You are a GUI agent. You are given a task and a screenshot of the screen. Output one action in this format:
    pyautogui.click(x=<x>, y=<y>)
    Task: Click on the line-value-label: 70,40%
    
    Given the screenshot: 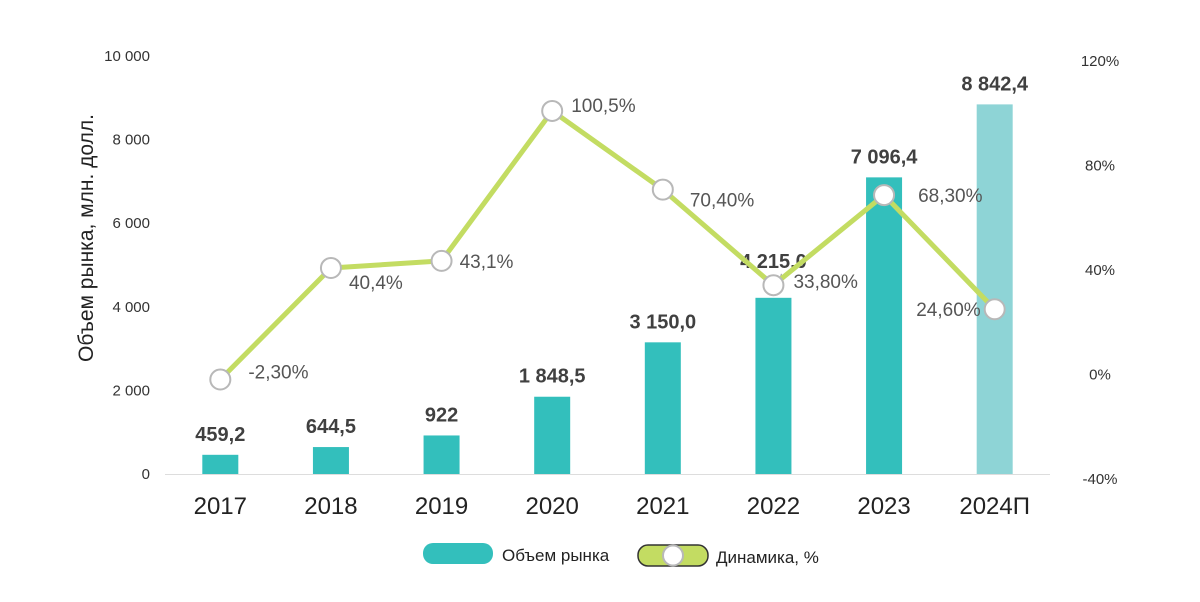 What is the action you would take?
    pyautogui.click(x=722, y=201)
    